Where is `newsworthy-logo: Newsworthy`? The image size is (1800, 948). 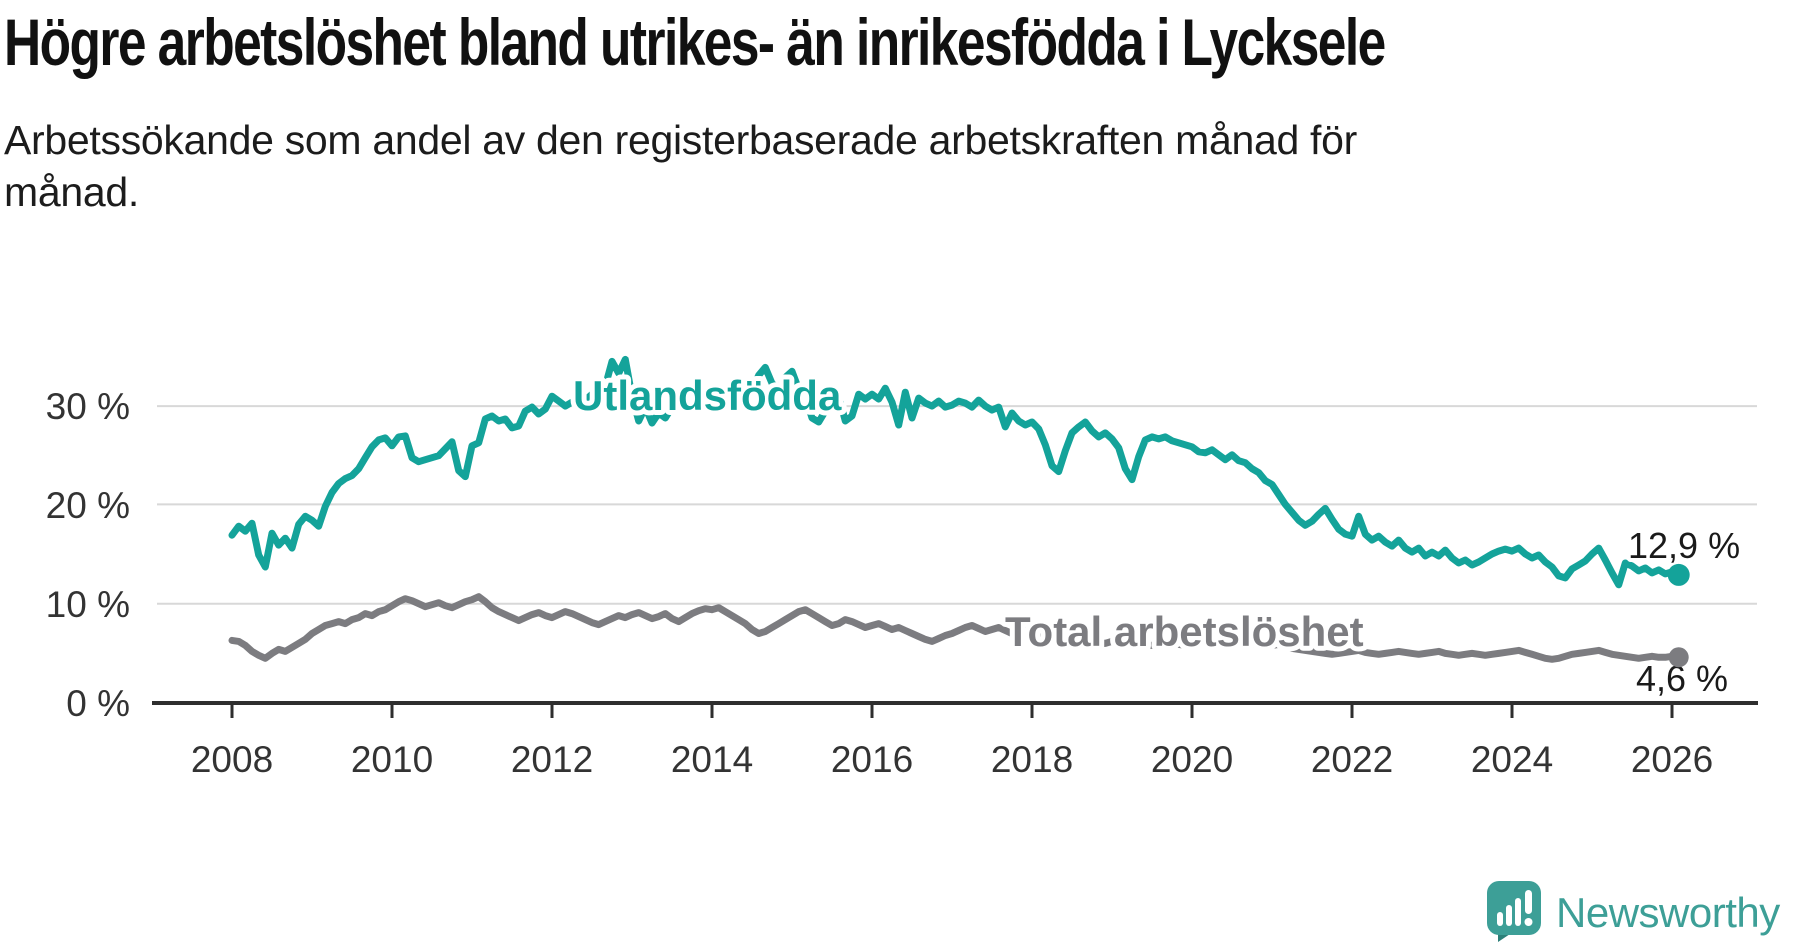
newsworthy-logo: Newsworthy is located at coordinates (1641, 913).